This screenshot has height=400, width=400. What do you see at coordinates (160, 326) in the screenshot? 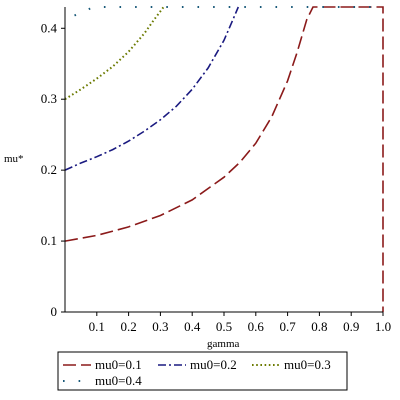
I see `x-tick-label: 0.3` at bounding box center [160, 326].